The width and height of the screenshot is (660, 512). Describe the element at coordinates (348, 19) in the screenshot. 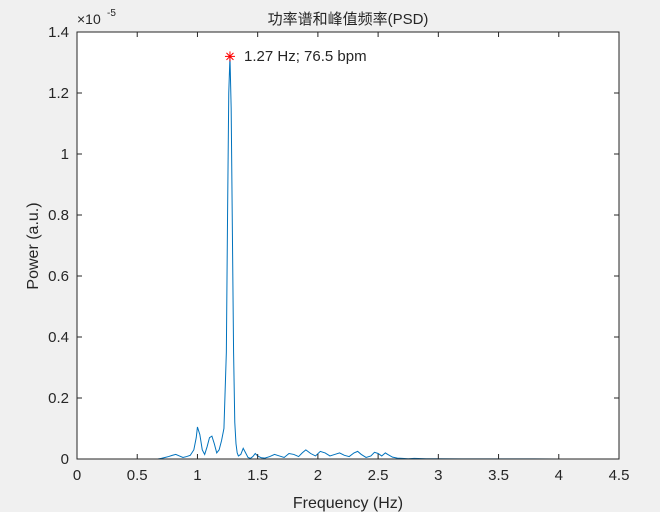

I see `chart-title: 功率谱和峰值频率(PSD)` at that location.